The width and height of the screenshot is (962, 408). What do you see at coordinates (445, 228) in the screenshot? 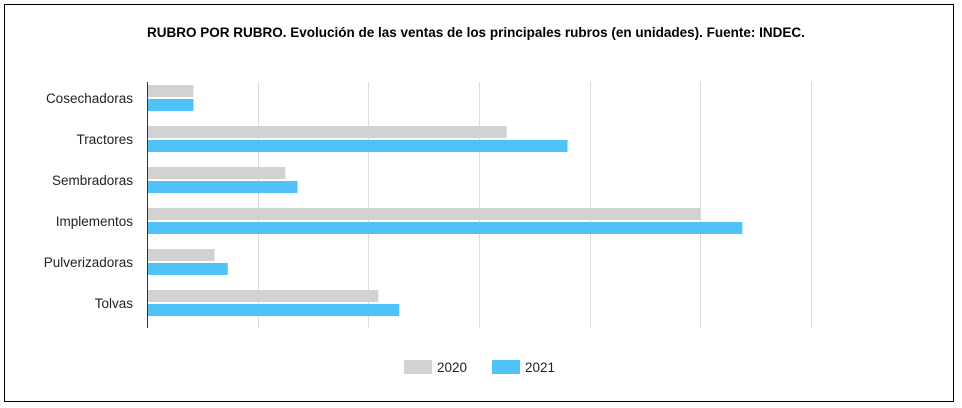
I see `bar-2021-implementos` at bounding box center [445, 228].